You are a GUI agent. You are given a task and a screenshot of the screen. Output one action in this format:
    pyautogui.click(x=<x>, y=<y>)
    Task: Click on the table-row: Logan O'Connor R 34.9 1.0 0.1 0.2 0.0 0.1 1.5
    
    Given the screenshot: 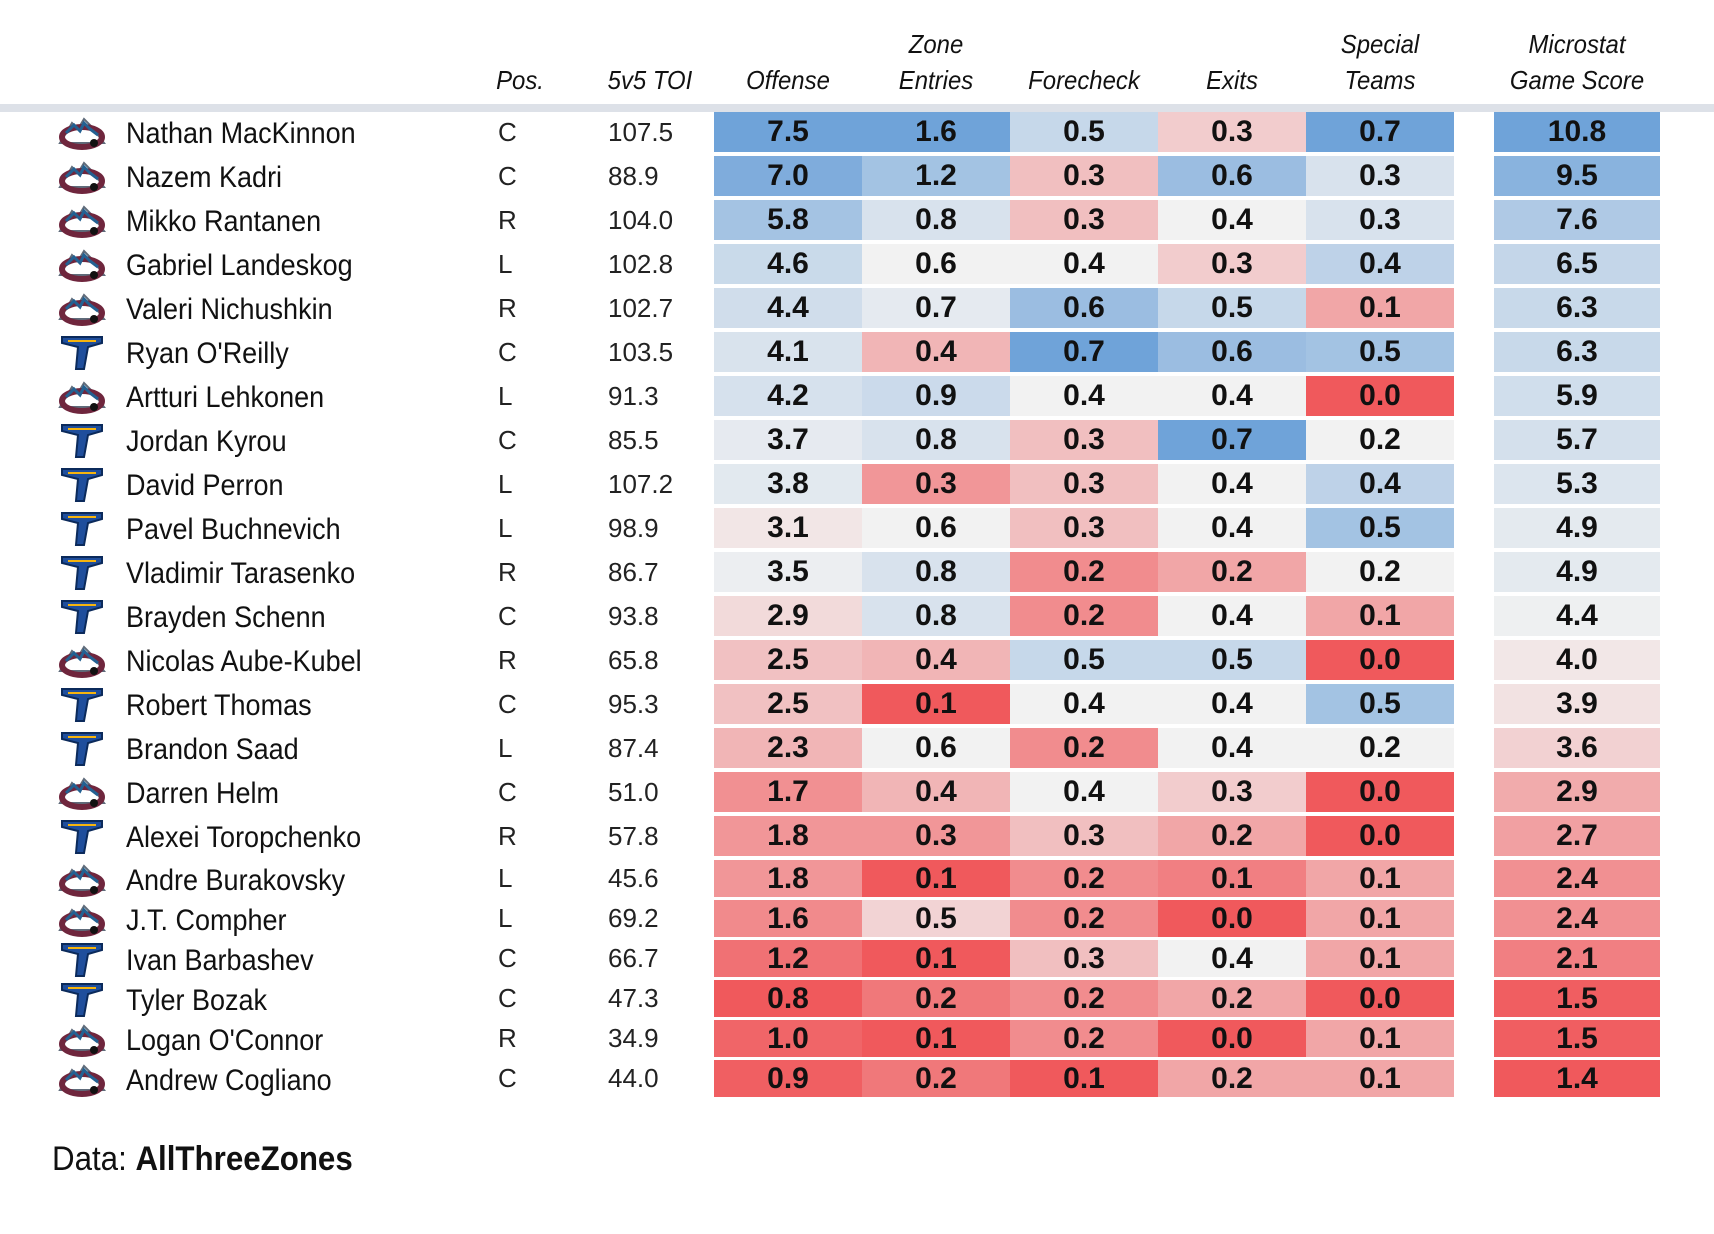 What is the action you would take?
    pyautogui.click(x=857, y=1038)
    